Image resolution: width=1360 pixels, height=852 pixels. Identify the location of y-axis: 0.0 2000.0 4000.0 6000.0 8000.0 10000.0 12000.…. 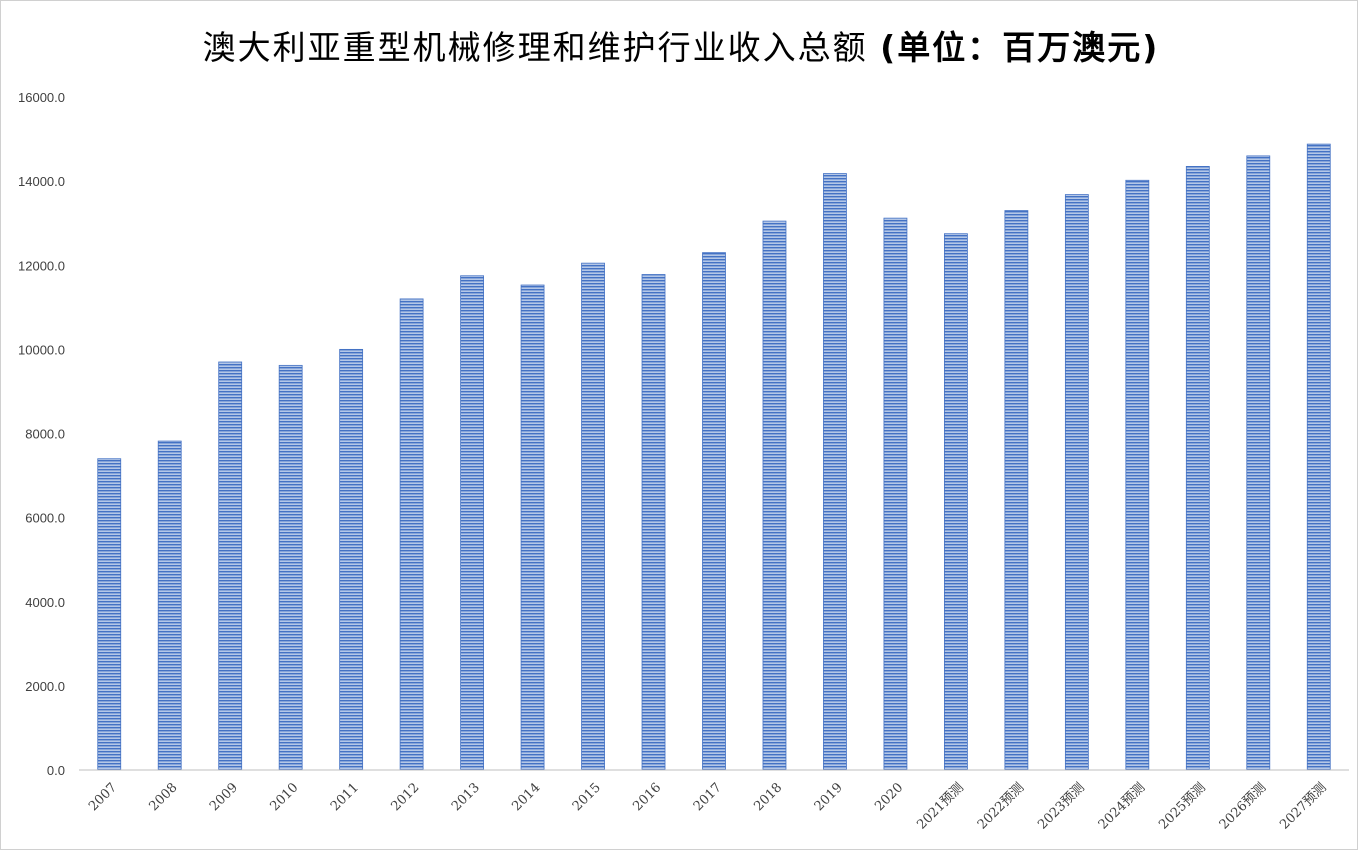
(41, 434).